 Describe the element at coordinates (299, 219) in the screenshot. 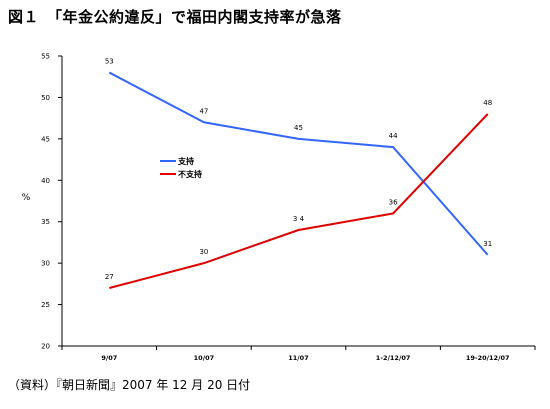

I see `data-label: 3 4` at that location.